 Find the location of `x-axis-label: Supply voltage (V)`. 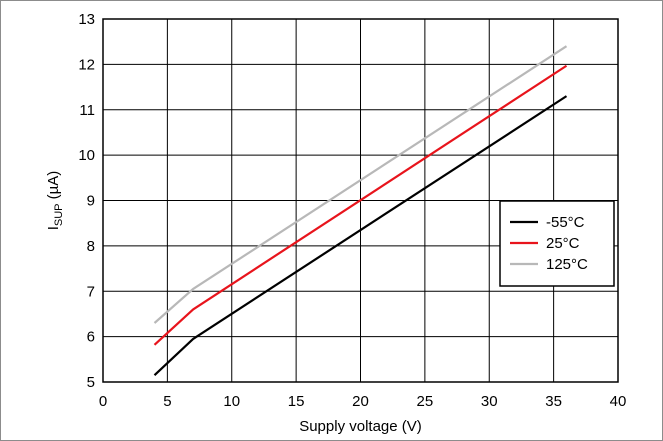

x-axis-label: Supply voltage (V) is located at coordinates (360, 426).